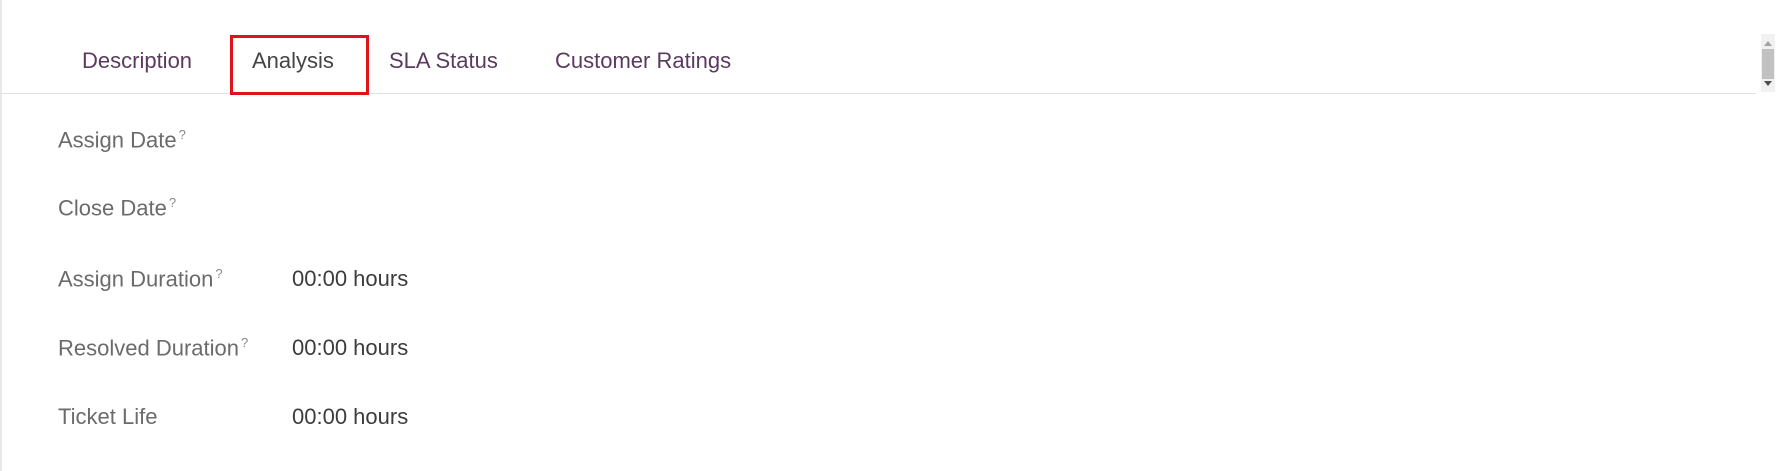 This screenshot has height=471, width=1776. I want to click on scrollbar, so click(1768, 63).